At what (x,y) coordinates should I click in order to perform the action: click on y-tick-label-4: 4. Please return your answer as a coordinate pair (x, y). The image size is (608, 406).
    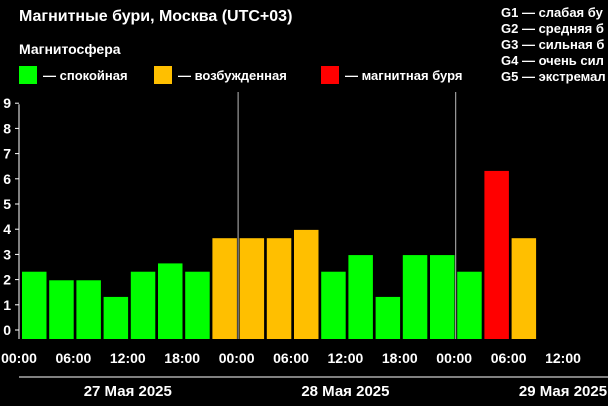
    Looking at the image, I should click on (7, 229).